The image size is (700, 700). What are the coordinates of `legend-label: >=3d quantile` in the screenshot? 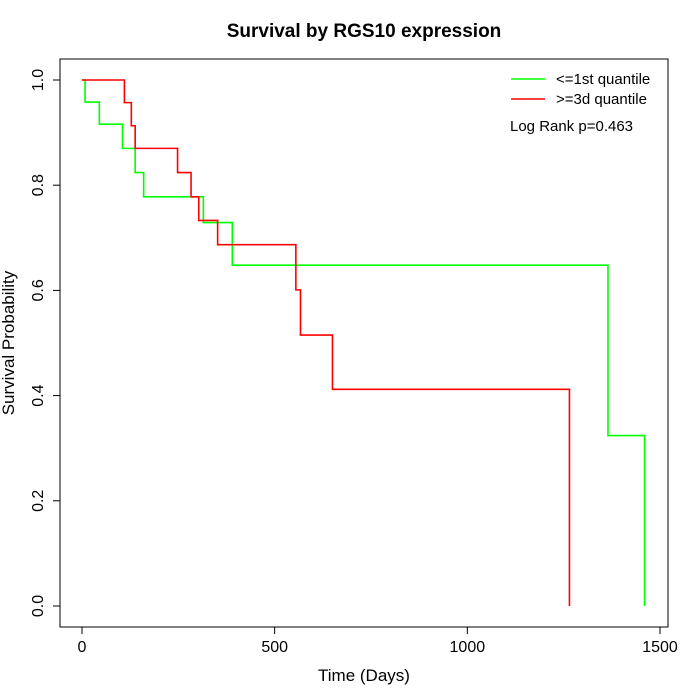 It's located at (601, 99).